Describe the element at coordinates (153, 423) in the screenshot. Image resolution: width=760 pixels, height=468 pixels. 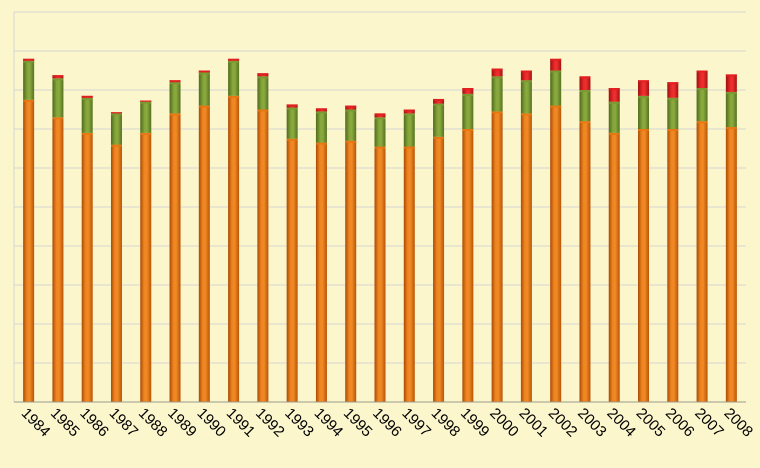
I see `x-tick-label-1988: 1988` at that location.